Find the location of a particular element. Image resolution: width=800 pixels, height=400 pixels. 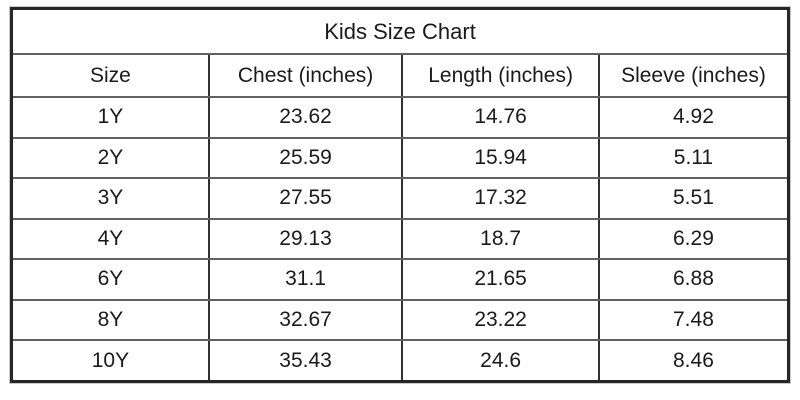

measurement-cell: 17.32 is located at coordinates (500, 198).